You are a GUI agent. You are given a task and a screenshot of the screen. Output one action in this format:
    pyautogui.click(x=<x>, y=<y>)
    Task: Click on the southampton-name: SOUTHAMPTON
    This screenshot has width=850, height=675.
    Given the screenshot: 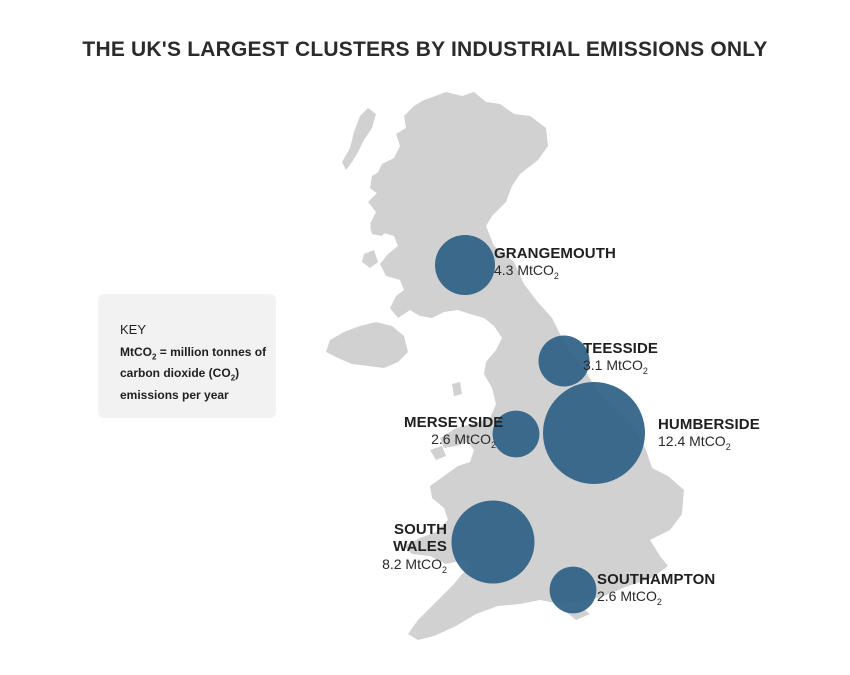 What is the action you would take?
    pyautogui.click(x=656, y=579)
    